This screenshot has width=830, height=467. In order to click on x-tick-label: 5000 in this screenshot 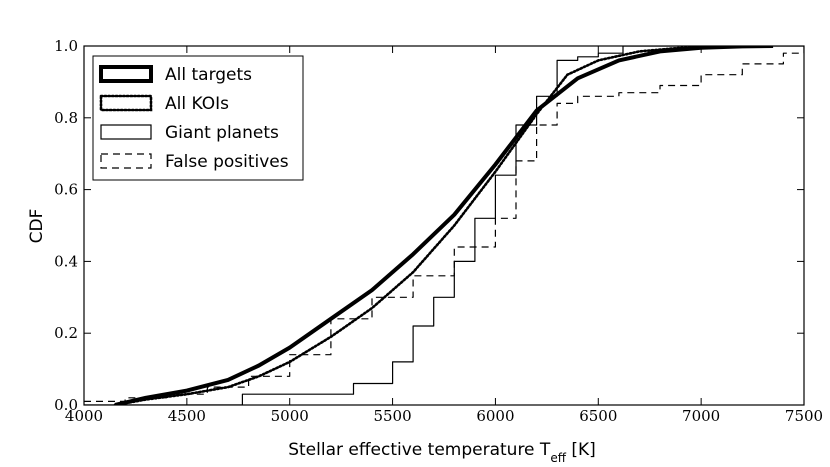, I will do `click(290, 416)`.